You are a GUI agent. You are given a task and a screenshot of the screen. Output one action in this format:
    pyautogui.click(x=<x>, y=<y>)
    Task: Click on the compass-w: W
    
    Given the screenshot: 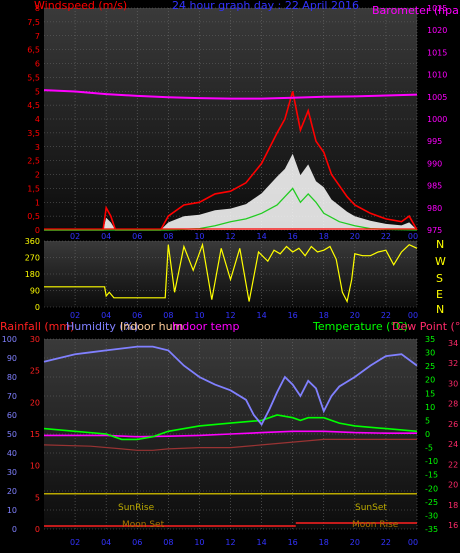 What is the action you would take?
    pyautogui.click(x=440, y=261)
    